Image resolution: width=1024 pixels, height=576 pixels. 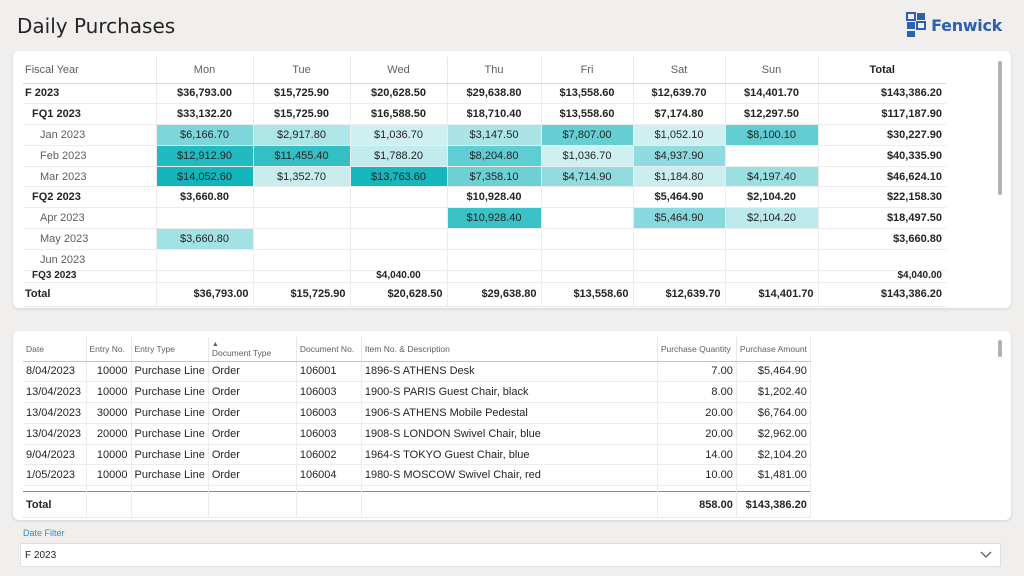 I want to click on matrix-cell: $4,937.90, so click(x=679, y=156).